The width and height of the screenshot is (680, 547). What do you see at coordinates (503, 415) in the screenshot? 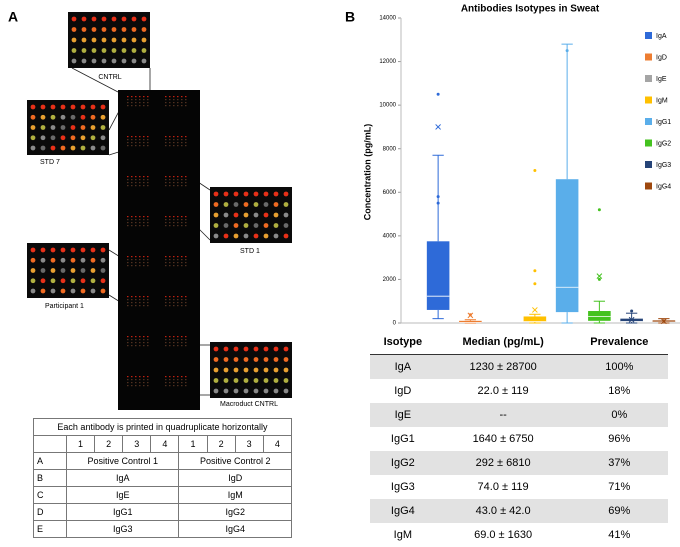
I see `table-cell: --` at bounding box center [503, 415].